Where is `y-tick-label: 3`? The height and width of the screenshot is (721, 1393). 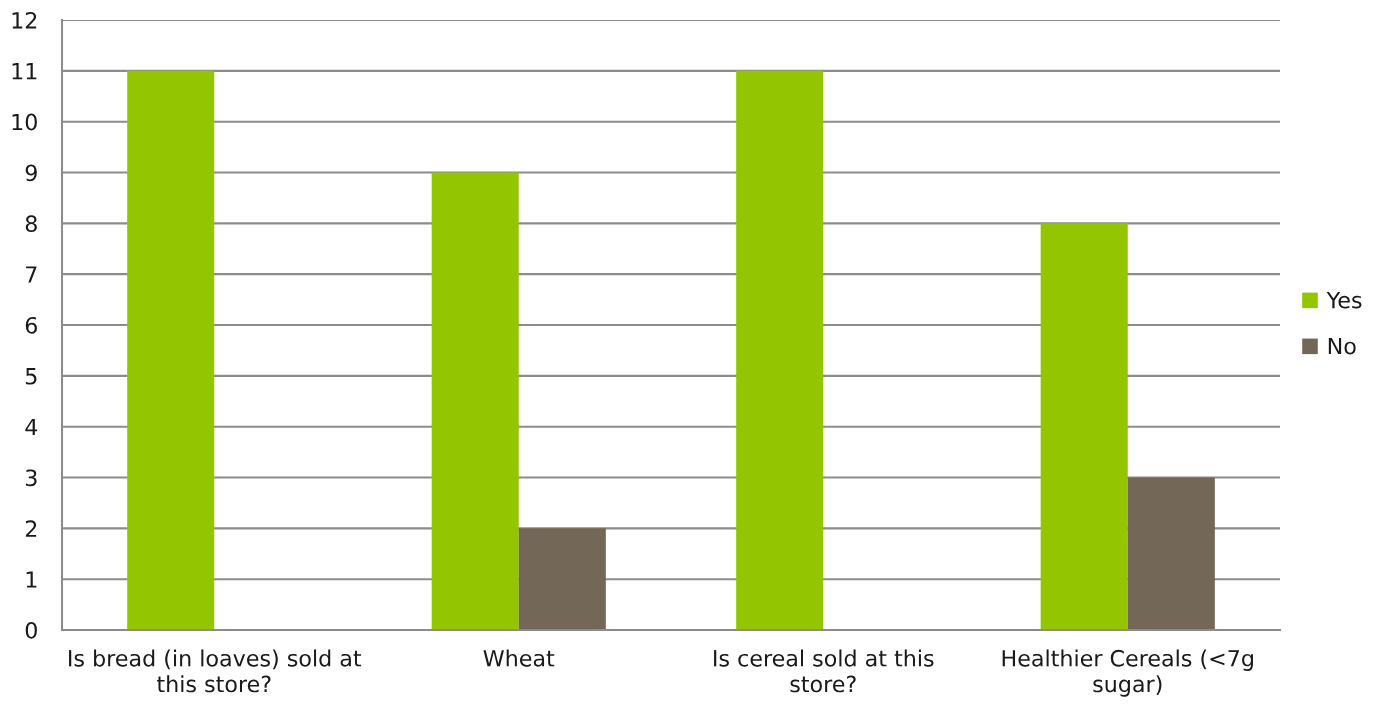 y-tick-label: 3 is located at coordinates (31, 478).